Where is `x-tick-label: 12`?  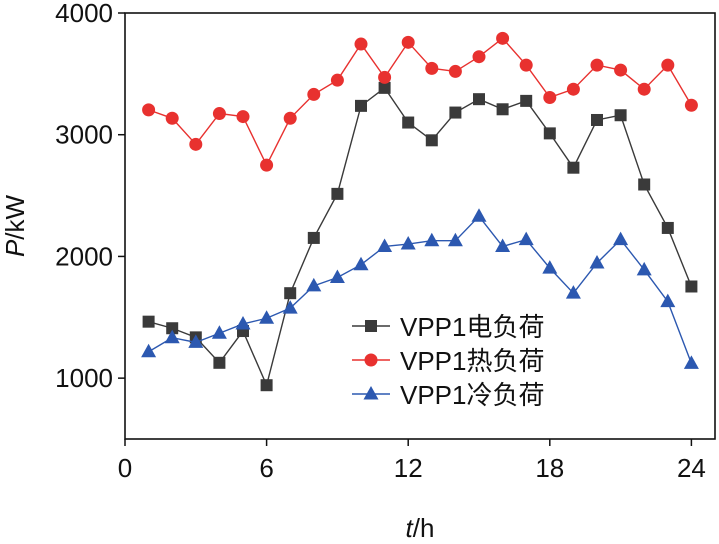
x-tick-label: 12 is located at coordinates (408, 468).